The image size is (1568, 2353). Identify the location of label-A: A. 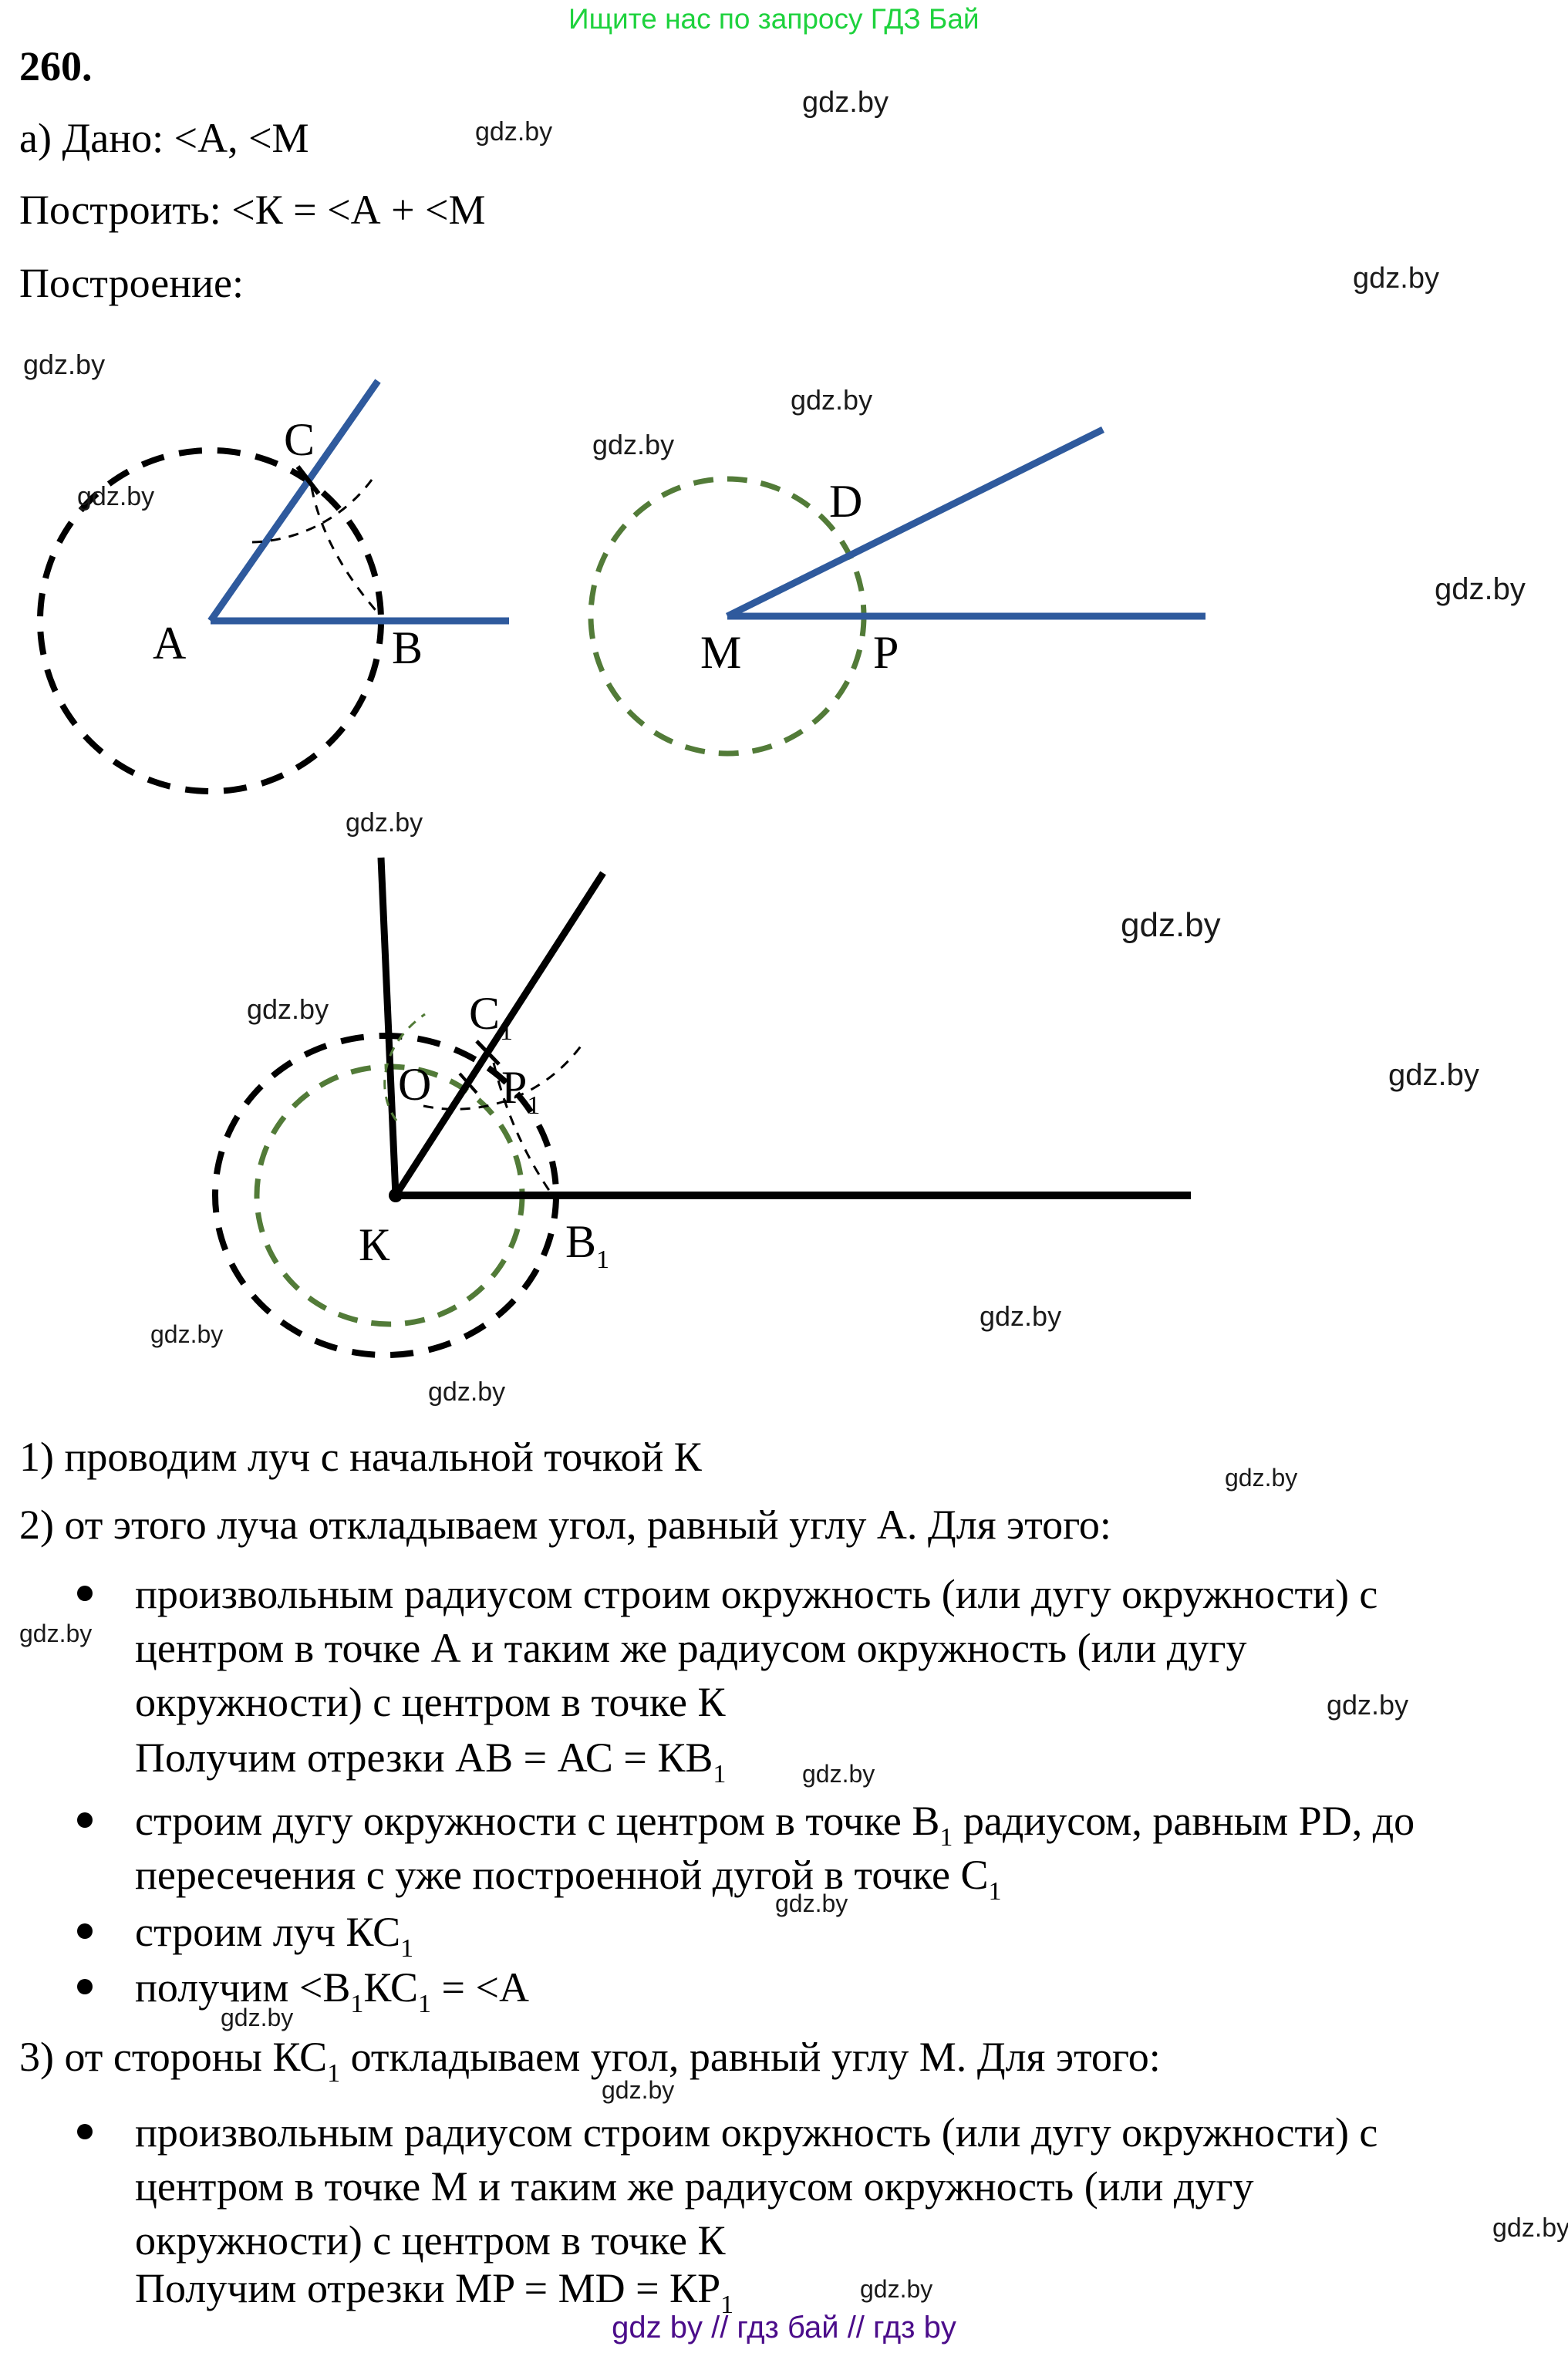
(170, 644).